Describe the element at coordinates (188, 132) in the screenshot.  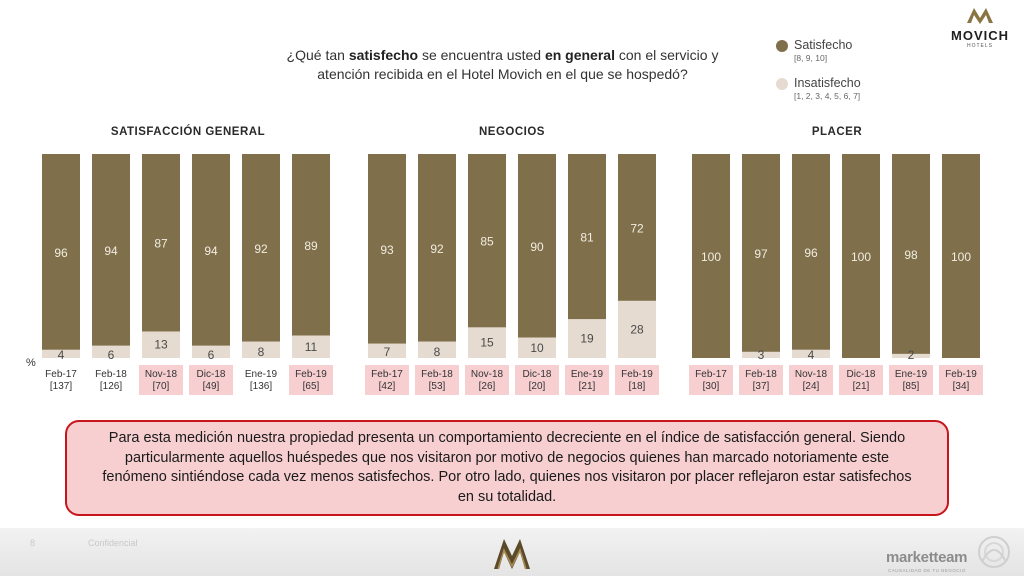
I see `group-title-general: SATISFACCIÓN GENERAL` at that location.